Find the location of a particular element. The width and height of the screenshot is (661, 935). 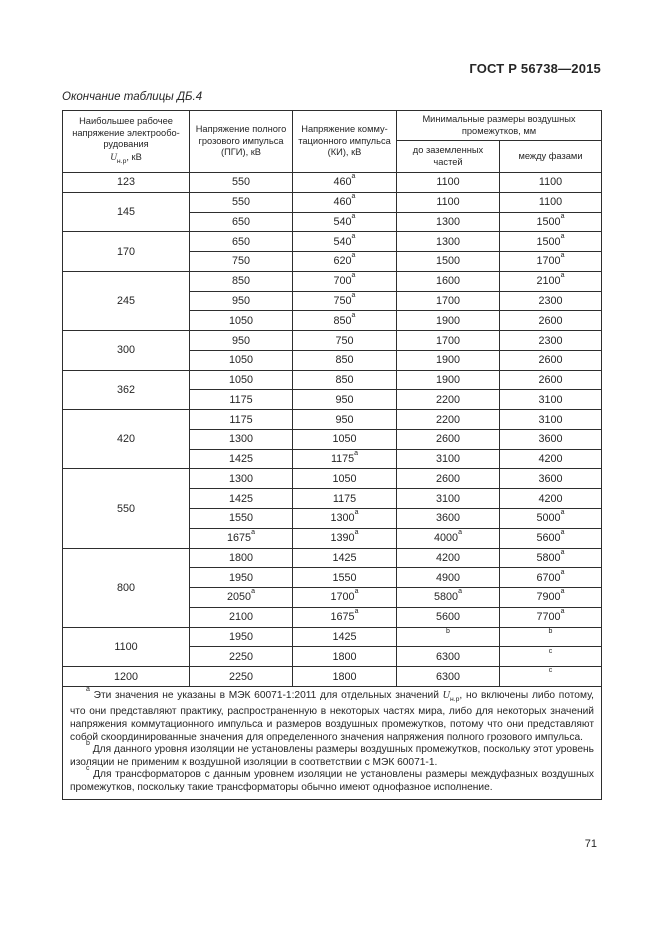

value-cell: 2600 is located at coordinates (550, 380).